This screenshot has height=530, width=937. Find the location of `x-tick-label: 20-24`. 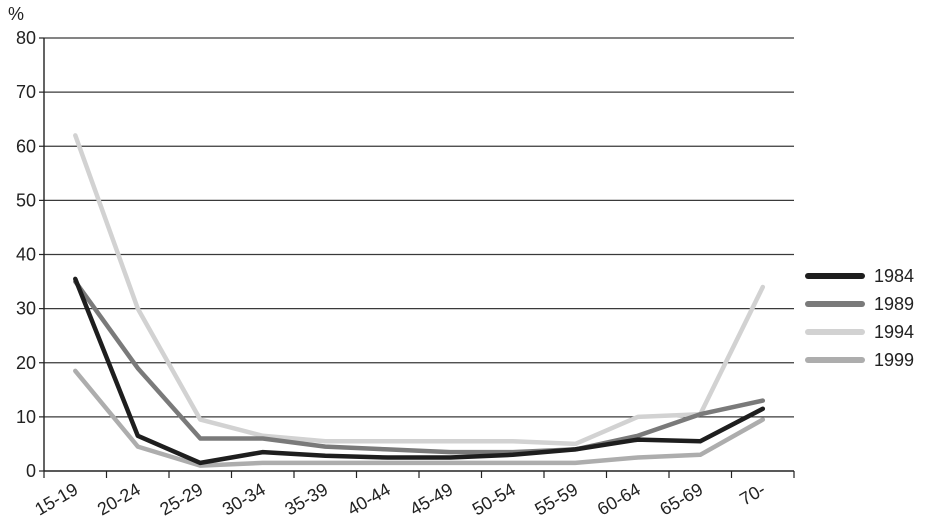

x-tick-label: 20-24 is located at coordinates (119, 499).